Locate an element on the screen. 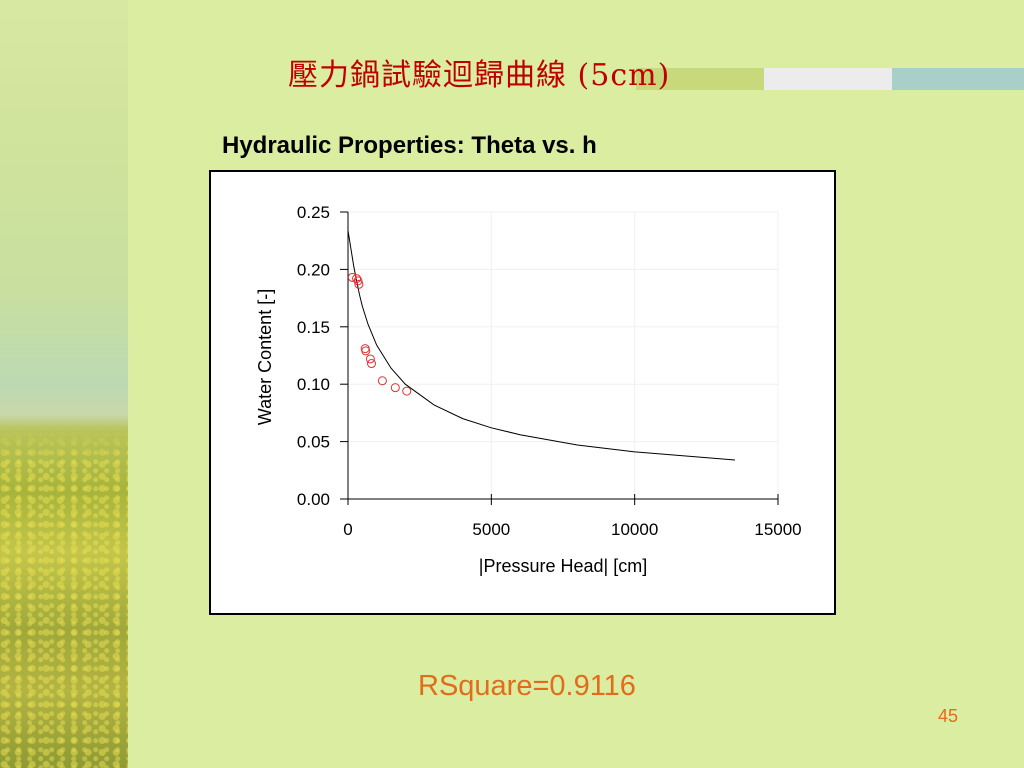  y-tick-label: 0.20 is located at coordinates (313, 269).